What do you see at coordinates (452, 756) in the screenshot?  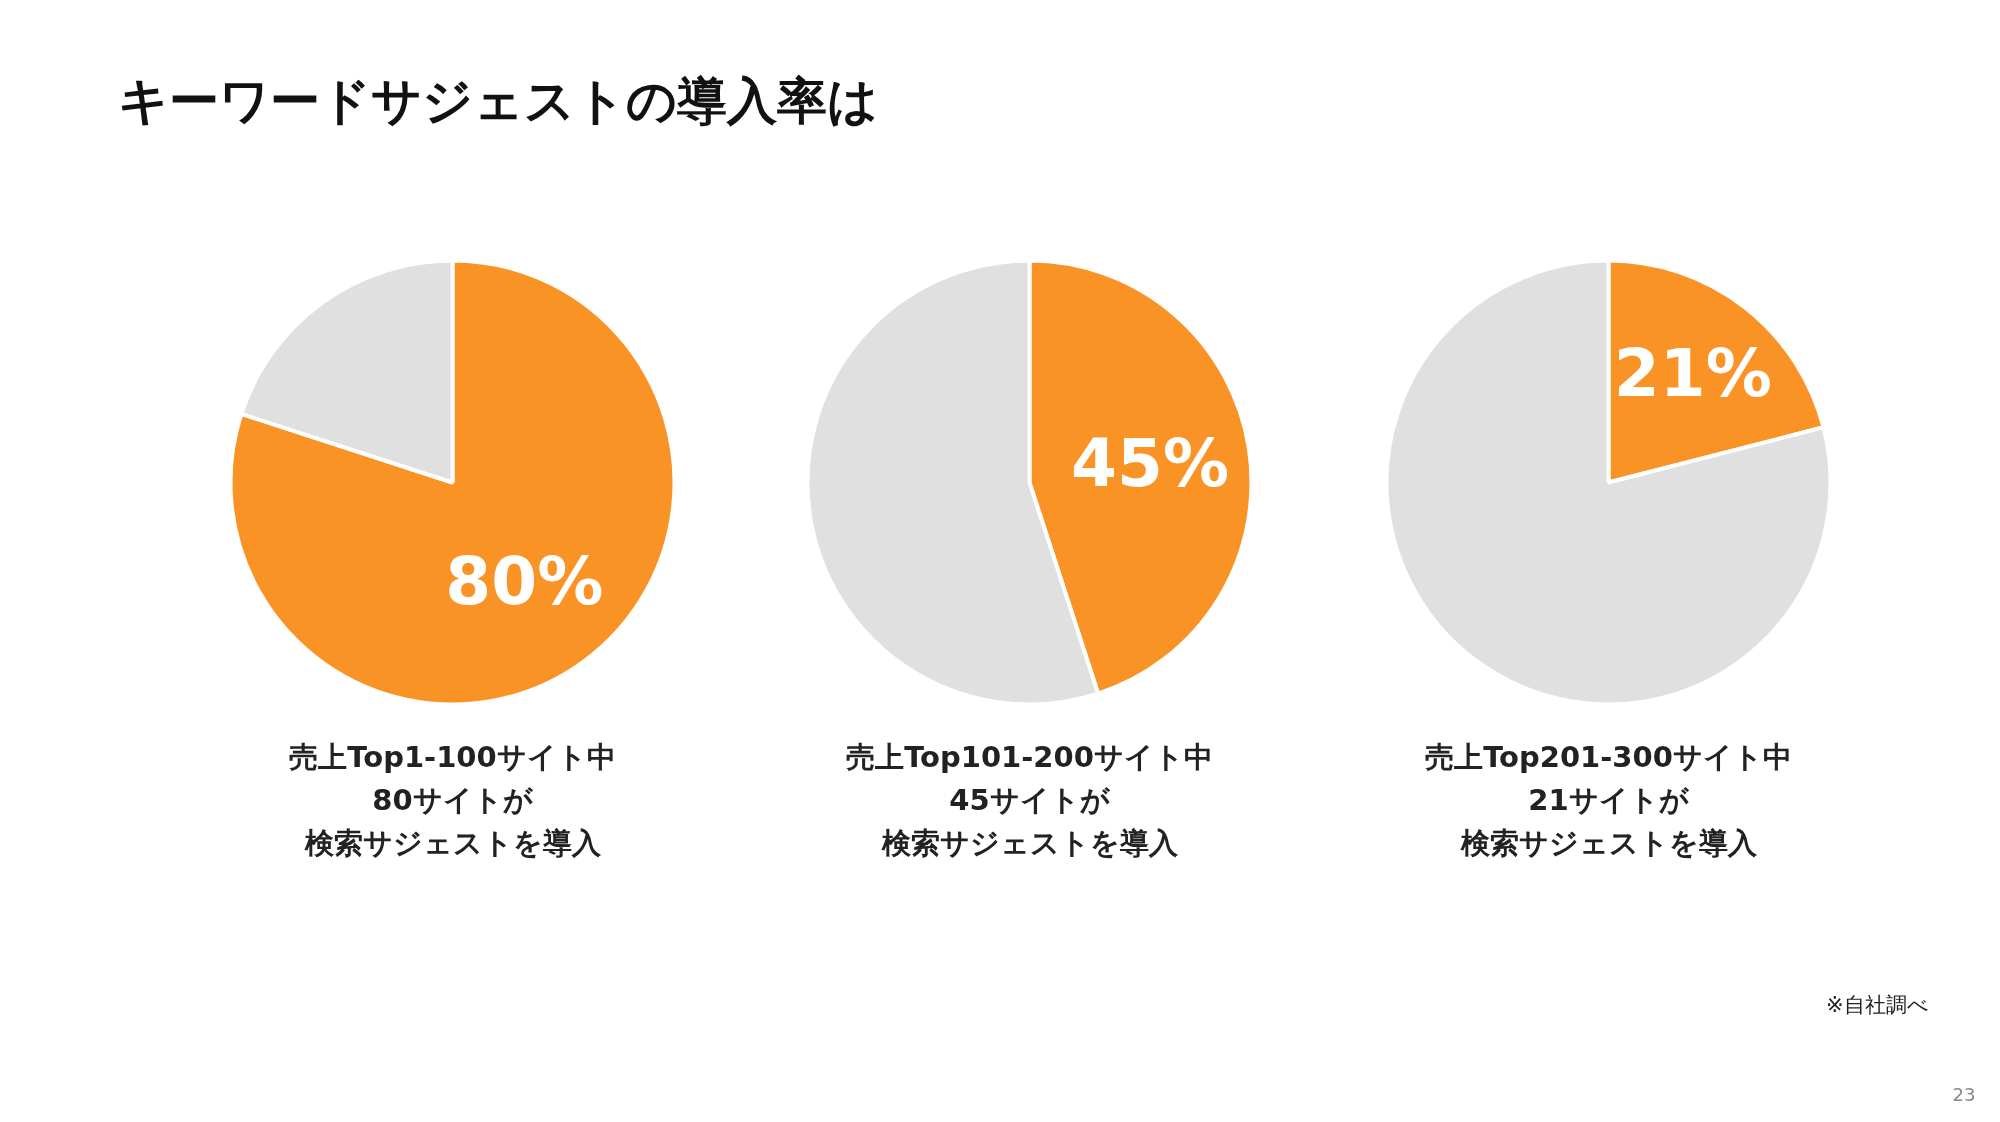 I see `text: 売上Top1-100サイト中` at bounding box center [452, 756].